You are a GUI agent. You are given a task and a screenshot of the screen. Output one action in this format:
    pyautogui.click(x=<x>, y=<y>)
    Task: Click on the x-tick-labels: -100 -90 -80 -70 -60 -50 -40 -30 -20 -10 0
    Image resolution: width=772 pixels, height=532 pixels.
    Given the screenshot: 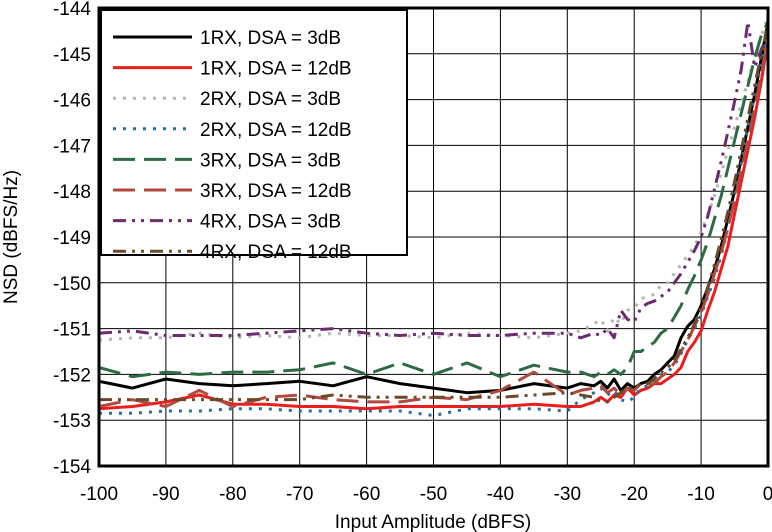 What is the action you would take?
    pyautogui.click(x=426, y=494)
    